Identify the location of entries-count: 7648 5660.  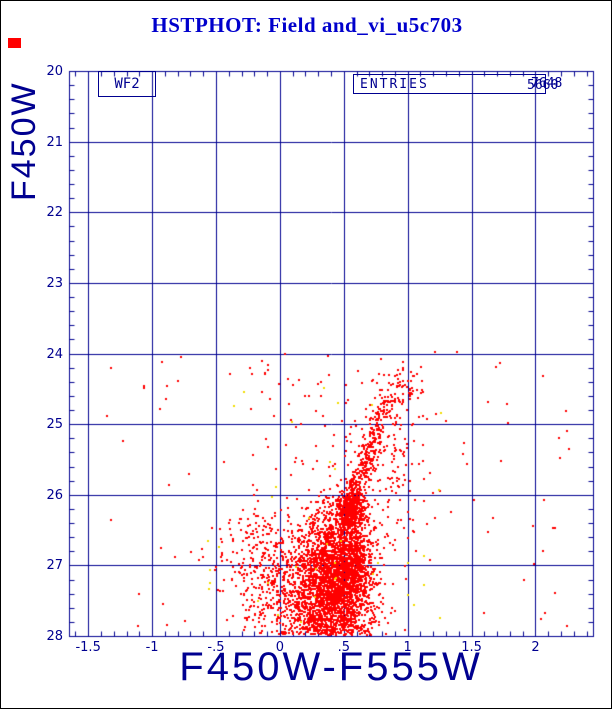
(549, 85).